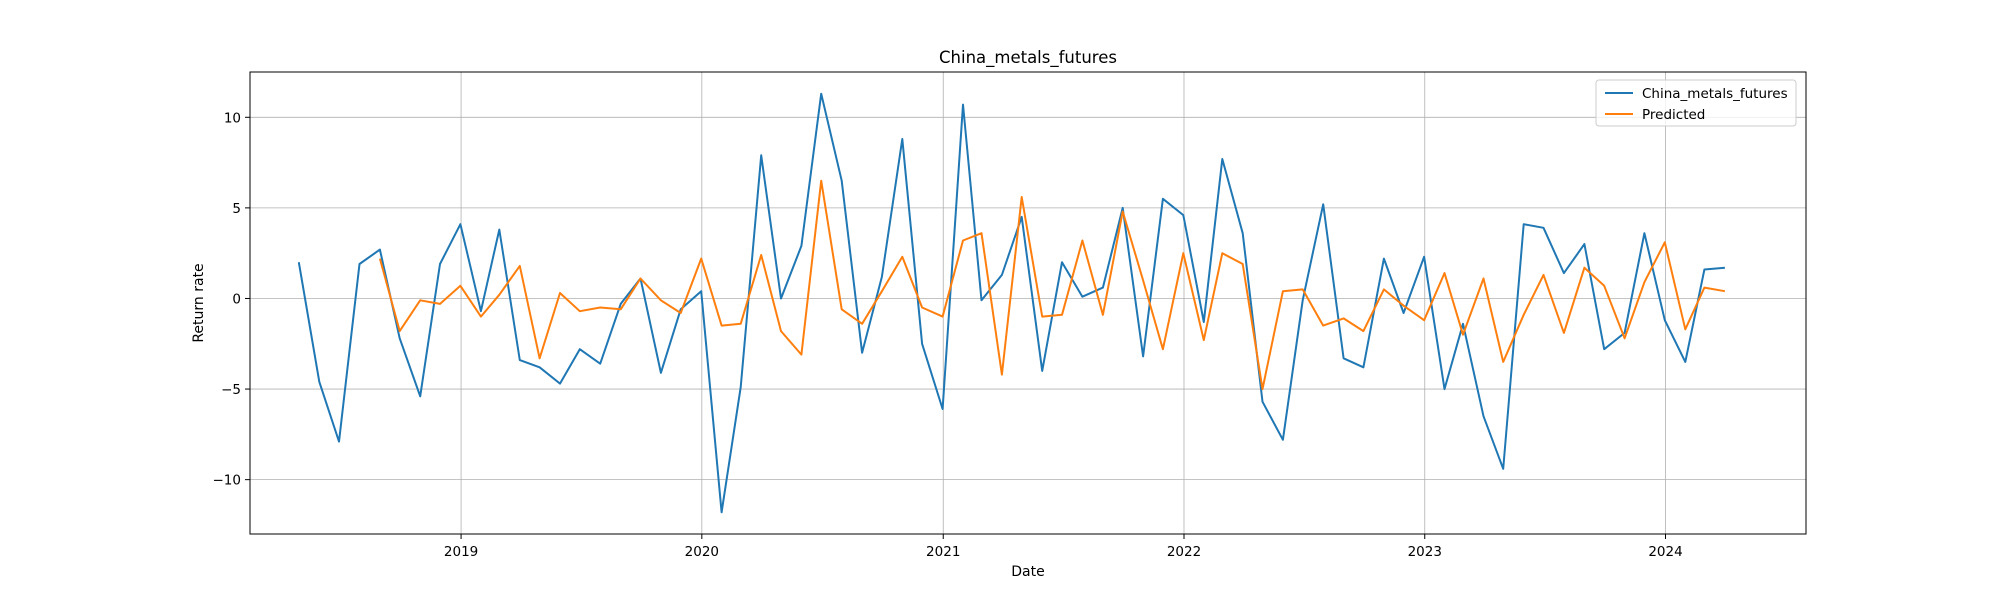 Image resolution: width=2000 pixels, height=600 pixels. I want to click on x-tick-label: 2019, so click(461, 552).